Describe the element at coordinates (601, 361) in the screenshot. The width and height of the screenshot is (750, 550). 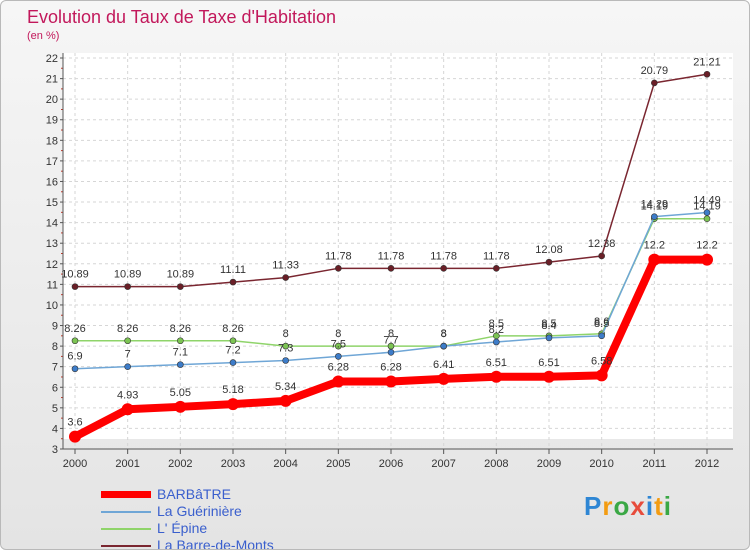
I see `data-label: 6.58` at that location.